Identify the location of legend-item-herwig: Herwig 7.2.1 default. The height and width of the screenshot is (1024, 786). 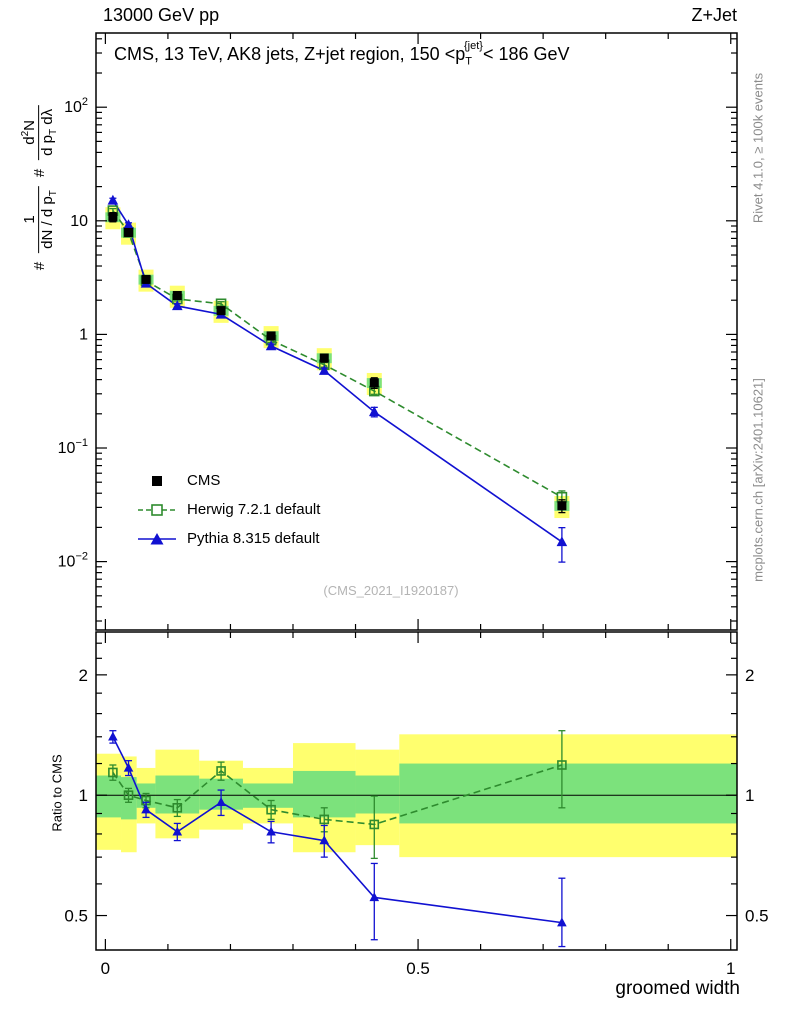
(228, 509).